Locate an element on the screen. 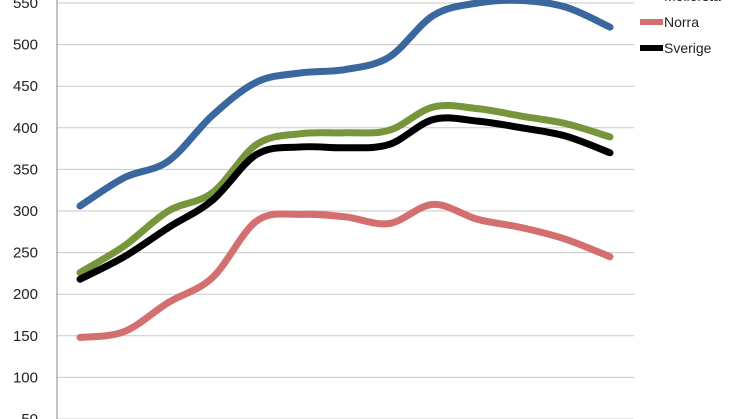 The image size is (746, 419). y-tick-label: 400 is located at coordinates (25, 128).